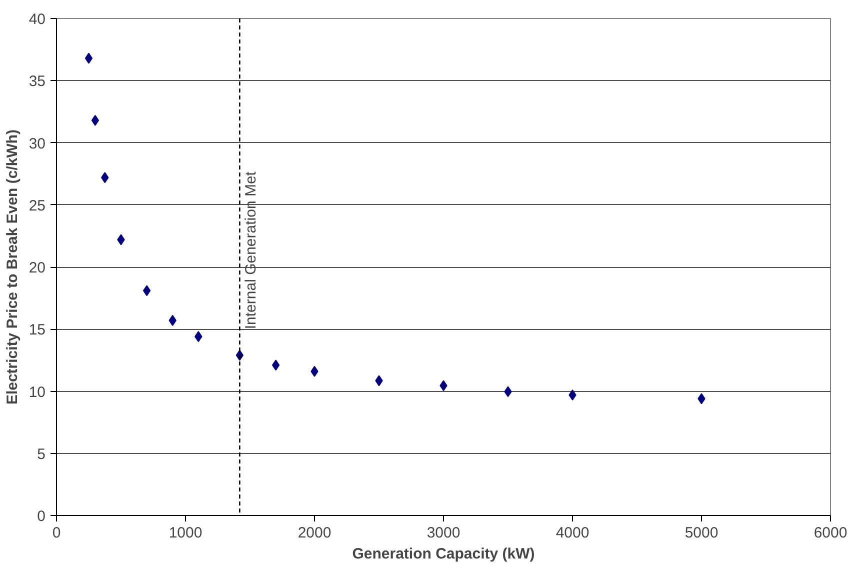  Describe the element at coordinates (37, 330) in the screenshot. I see `y-tick-label: 15` at that location.